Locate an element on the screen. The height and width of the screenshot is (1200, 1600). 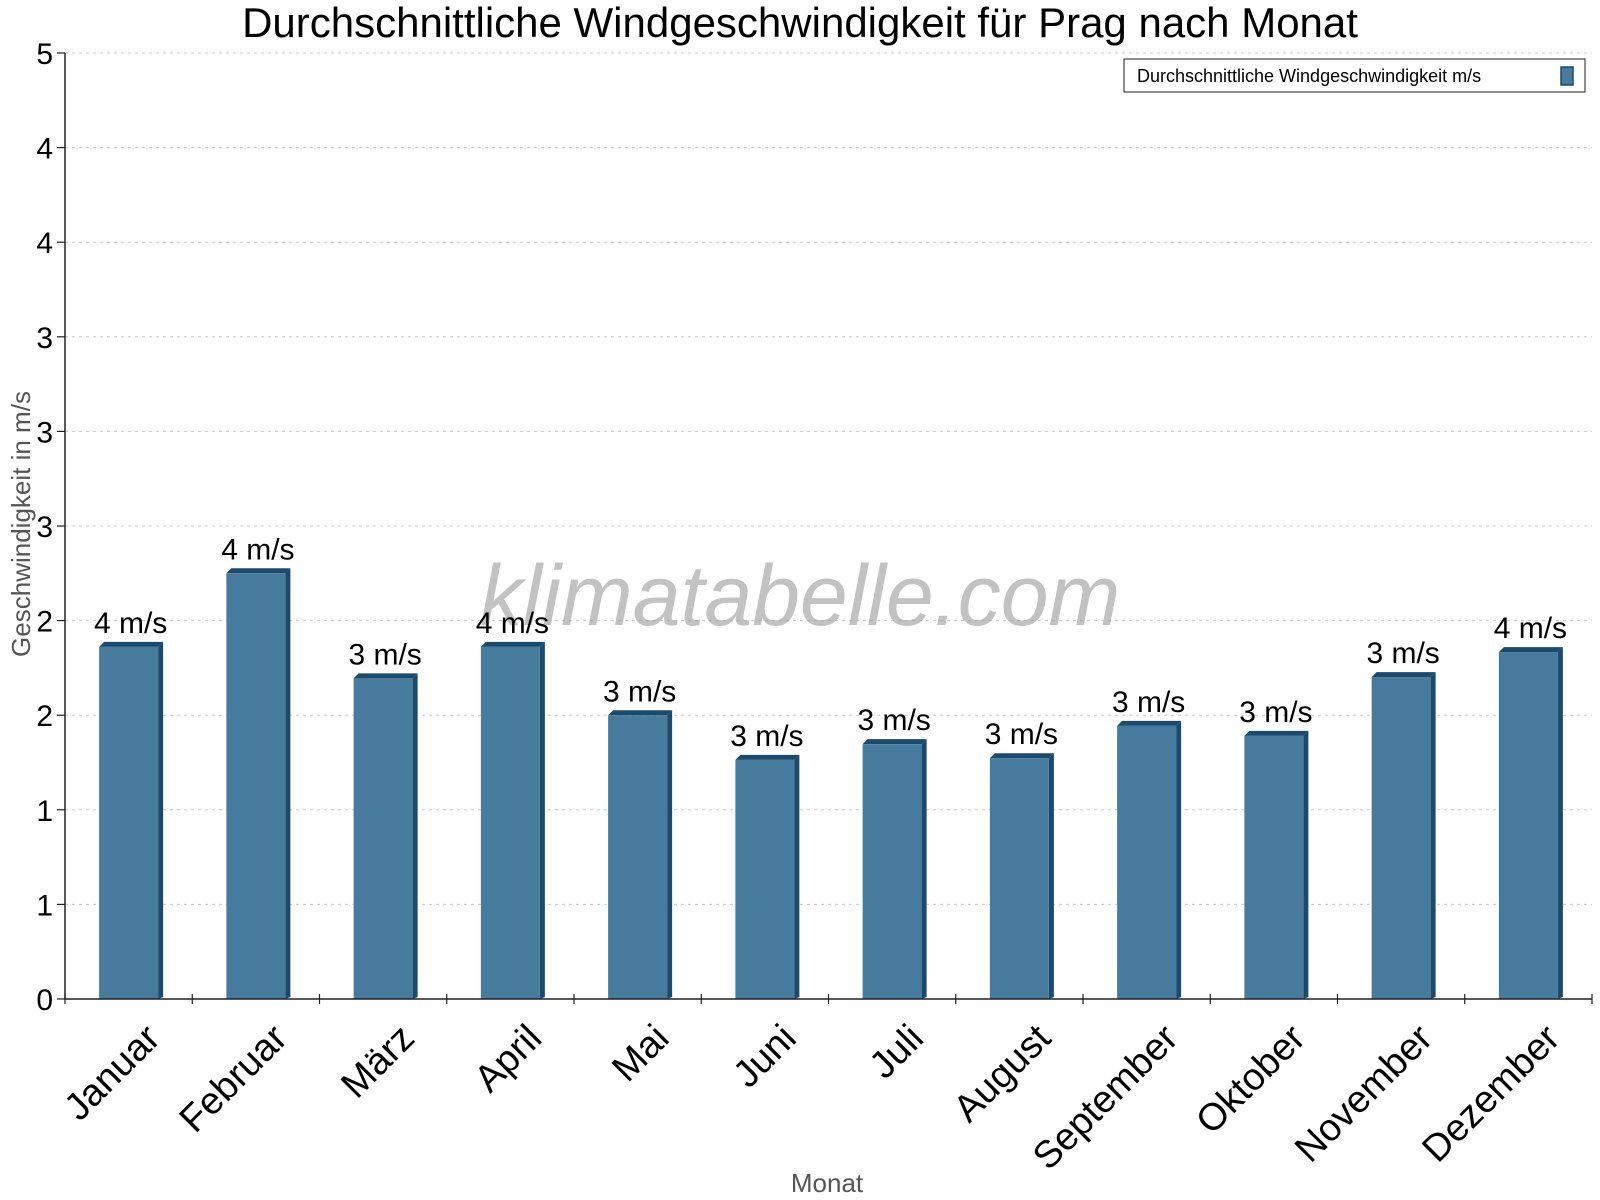
y-axis-title: Geschwindigkeit in m/s is located at coordinates (21, 524).